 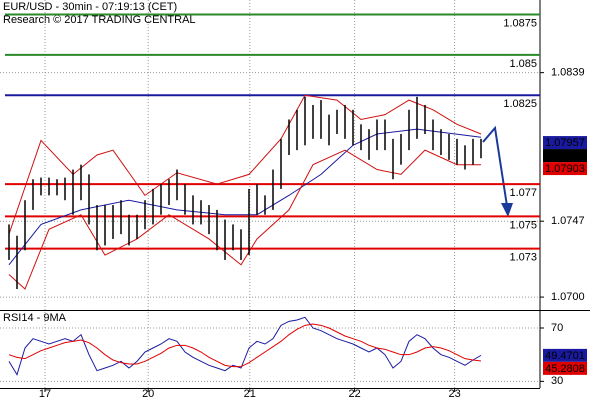 I want to click on forecast-arrow, so click(x=495, y=166).